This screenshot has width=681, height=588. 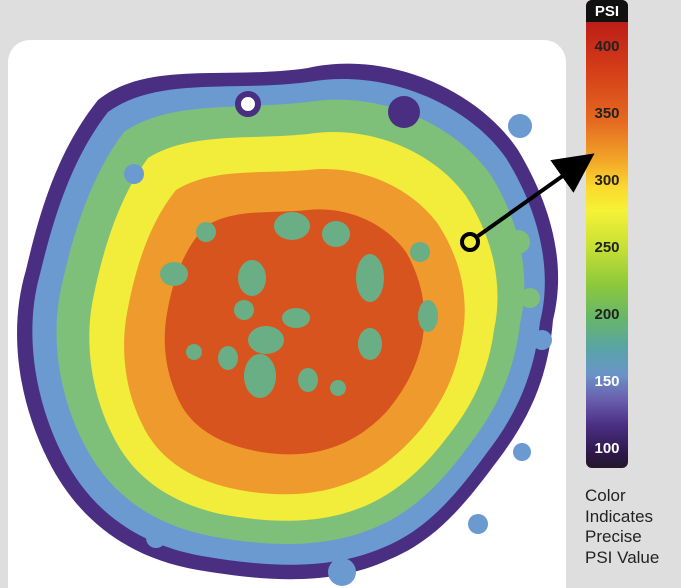 I want to click on psi-color-scale: PSI 400 350 300 250 200 150 100, so click(x=607, y=234).